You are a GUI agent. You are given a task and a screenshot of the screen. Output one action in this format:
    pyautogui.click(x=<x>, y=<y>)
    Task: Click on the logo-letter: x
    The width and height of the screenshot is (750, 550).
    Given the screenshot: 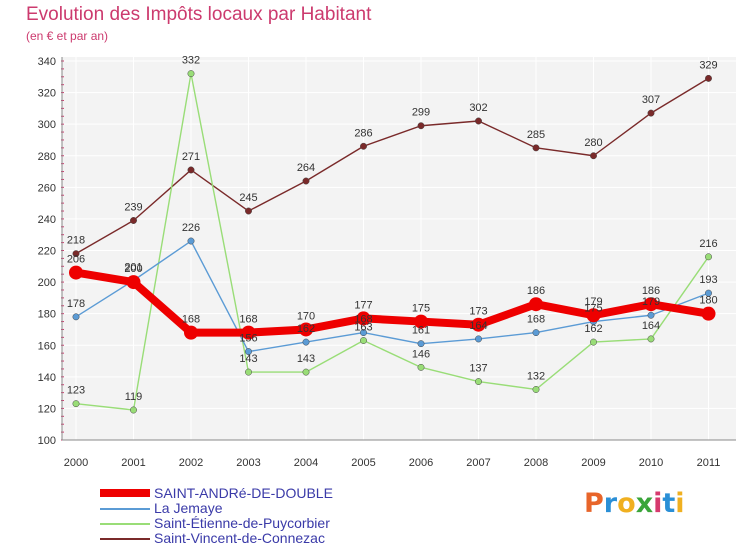 What is the action you would take?
    pyautogui.click(x=644, y=503)
    